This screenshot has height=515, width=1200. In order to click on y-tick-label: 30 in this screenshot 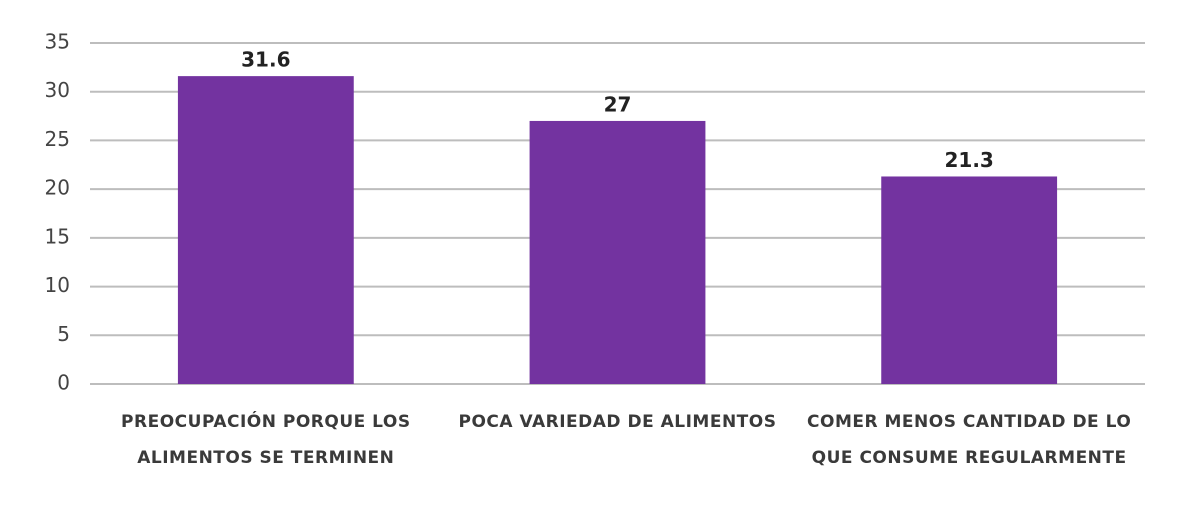, I will do `click(57, 90)`.